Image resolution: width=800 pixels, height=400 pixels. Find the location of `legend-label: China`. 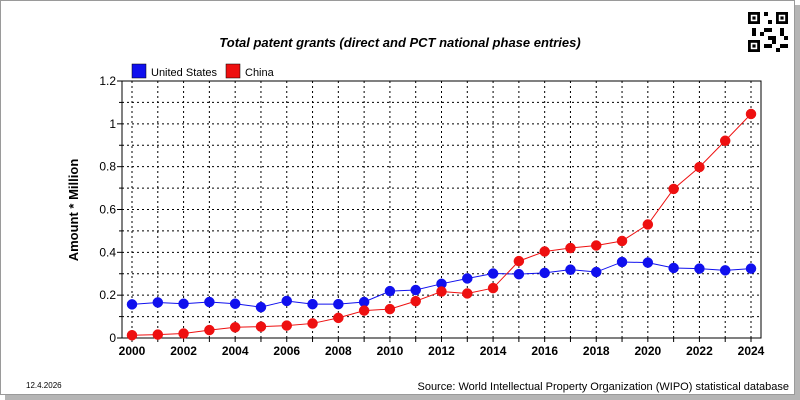

legend-label: China is located at coordinates (260, 73).